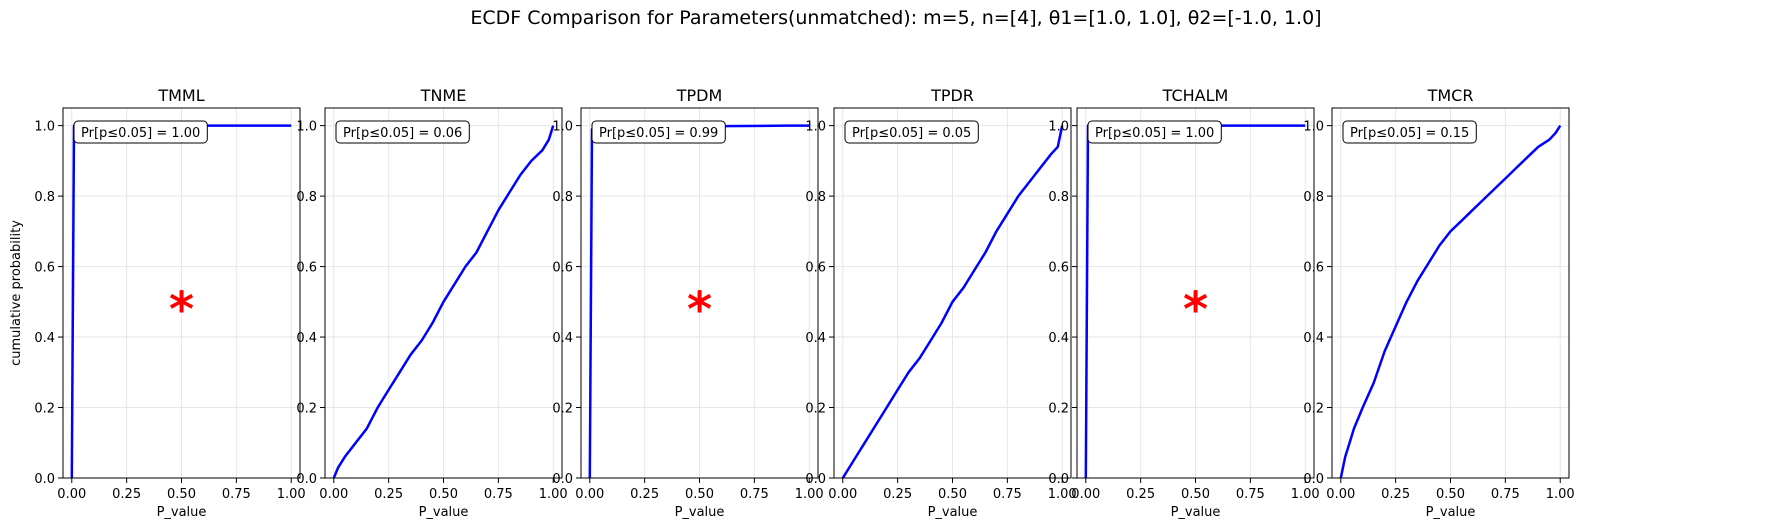 This screenshot has width=1792, height=530. I want to click on subplot-title: TMML, so click(180, 95).